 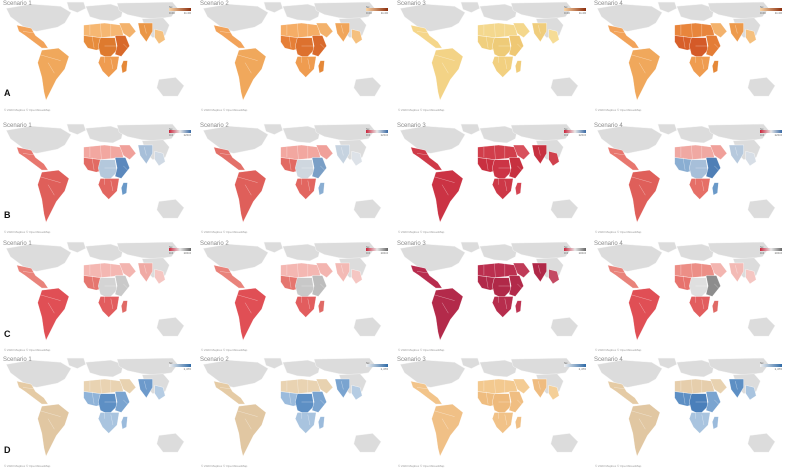 What do you see at coordinates (492, 57) in the screenshot?
I see `map-panel: Scenario 3 © 2023 Mapbox © OpenStreetMap` at bounding box center [492, 57].